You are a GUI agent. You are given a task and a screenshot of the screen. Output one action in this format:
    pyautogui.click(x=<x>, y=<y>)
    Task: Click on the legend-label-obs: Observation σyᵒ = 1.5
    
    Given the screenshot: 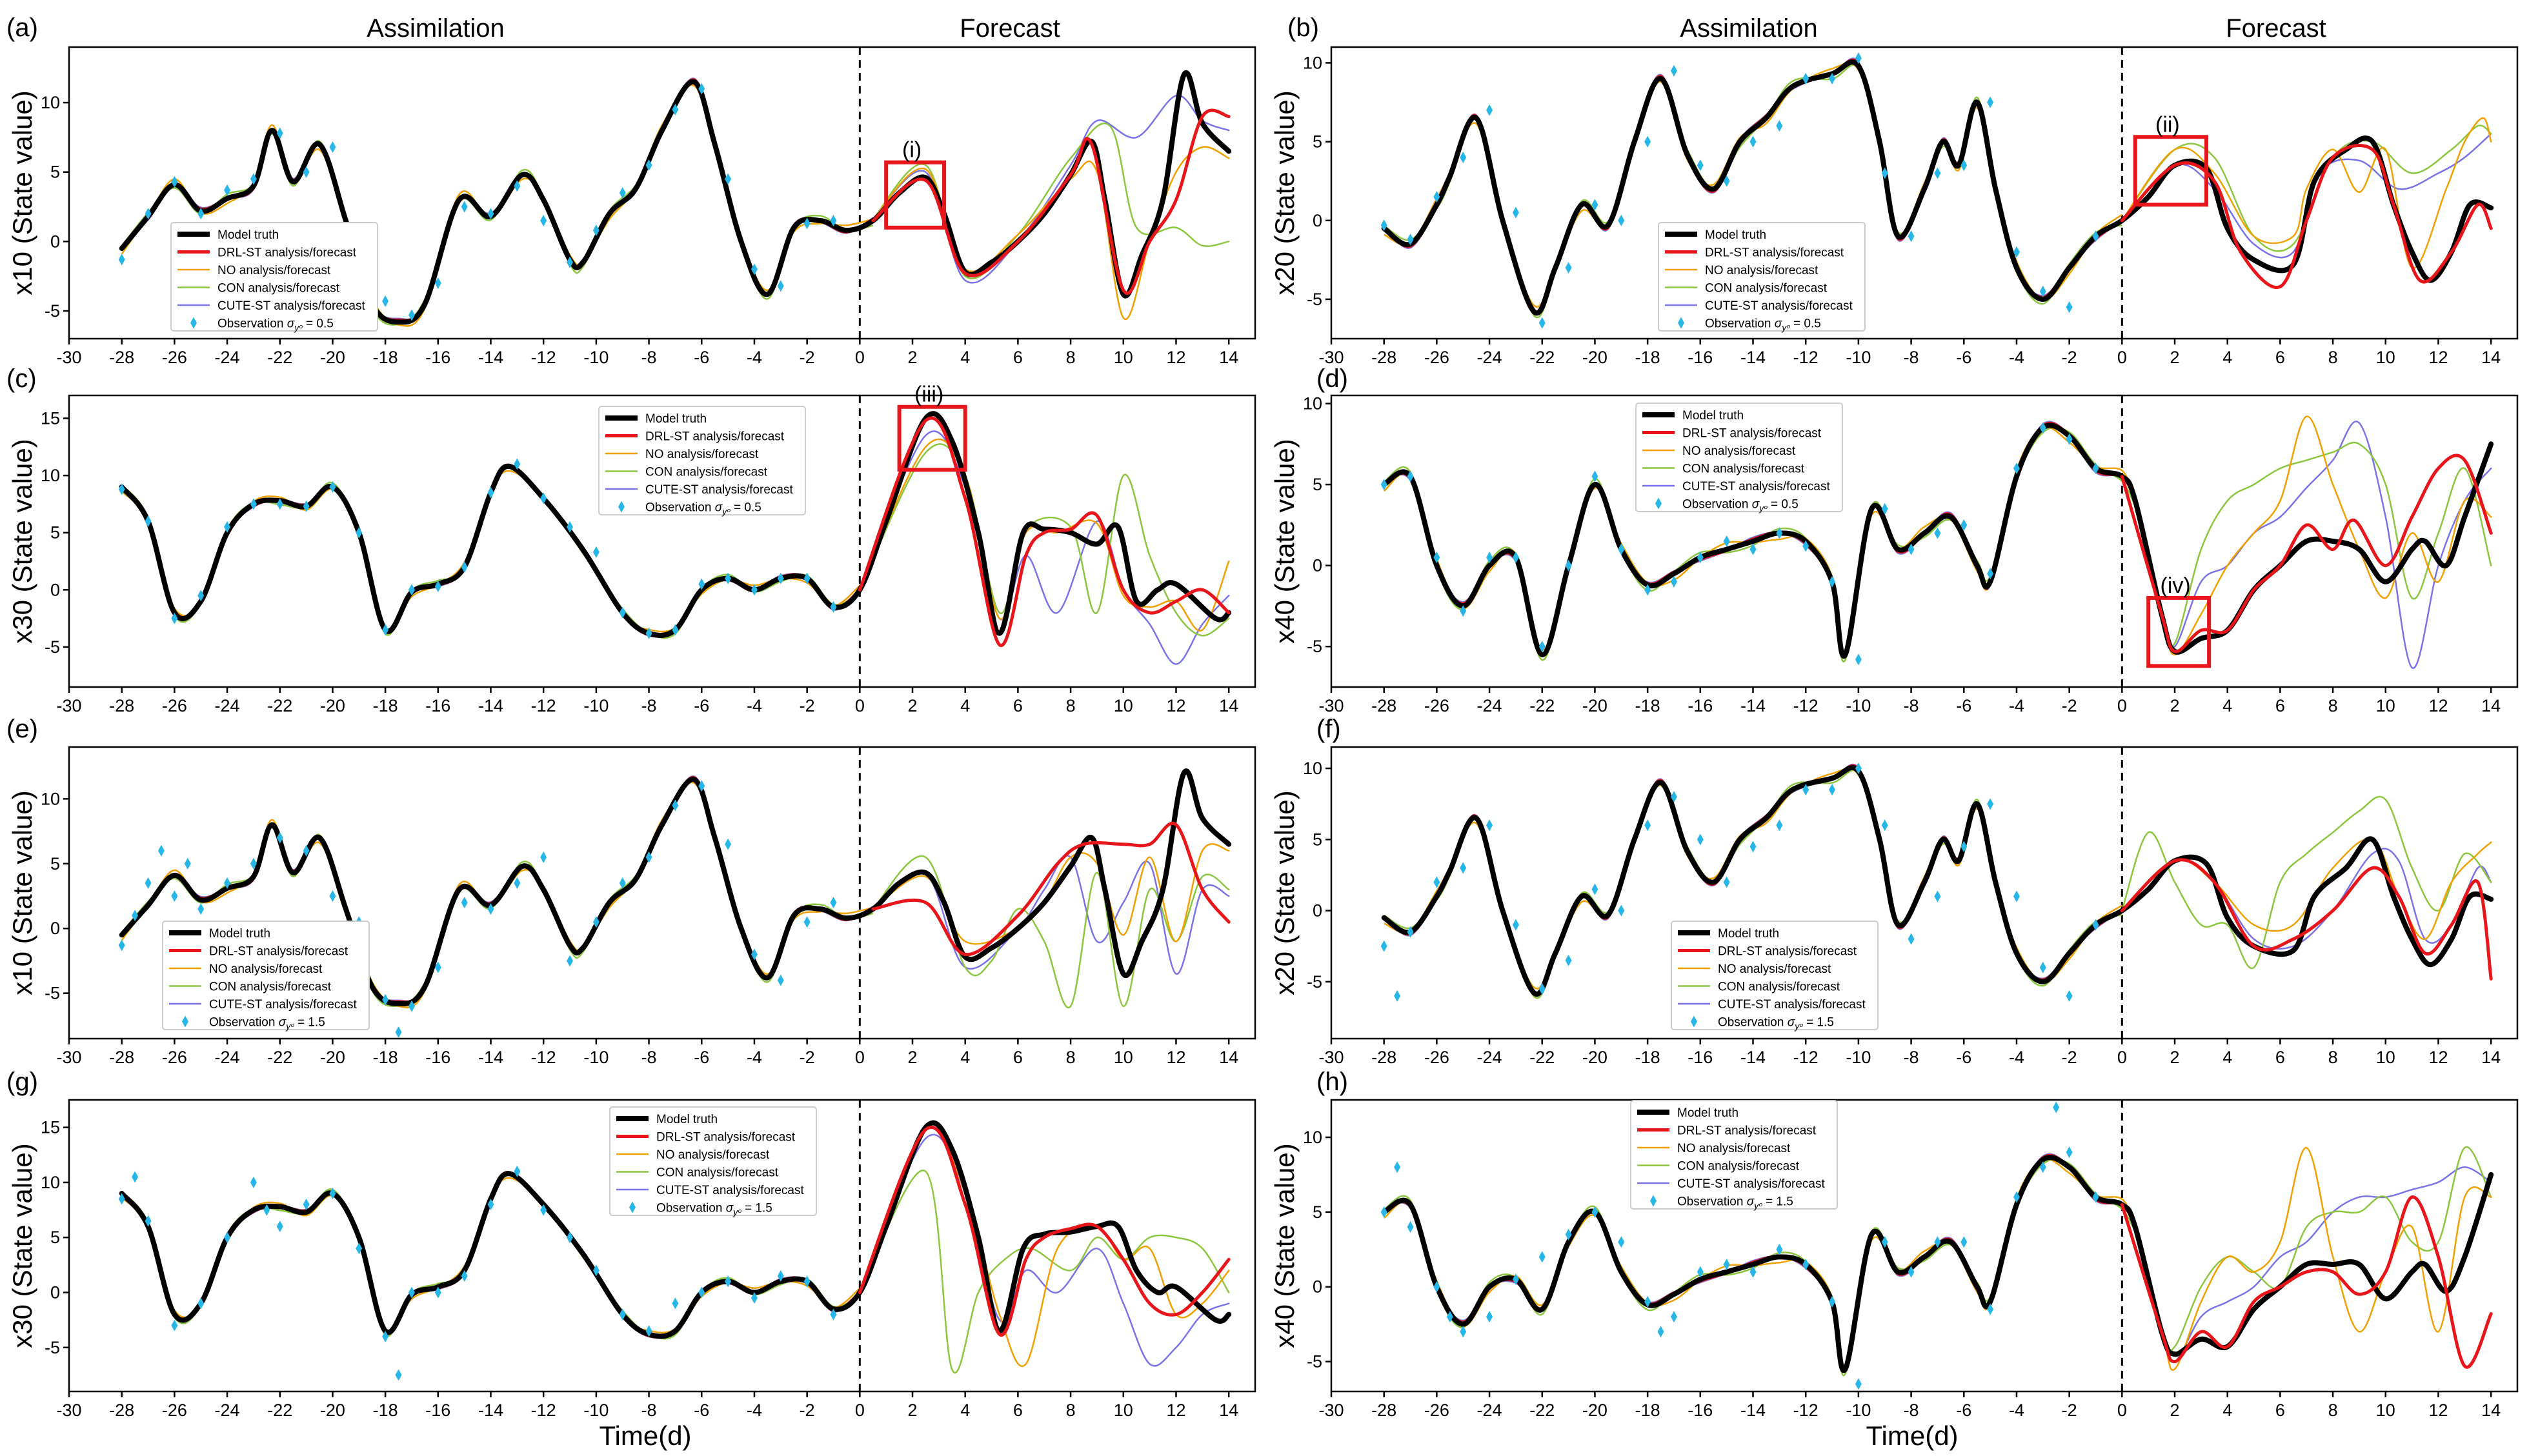 What is the action you would take?
    pyautogui.click(x=1735, y=1203)
    